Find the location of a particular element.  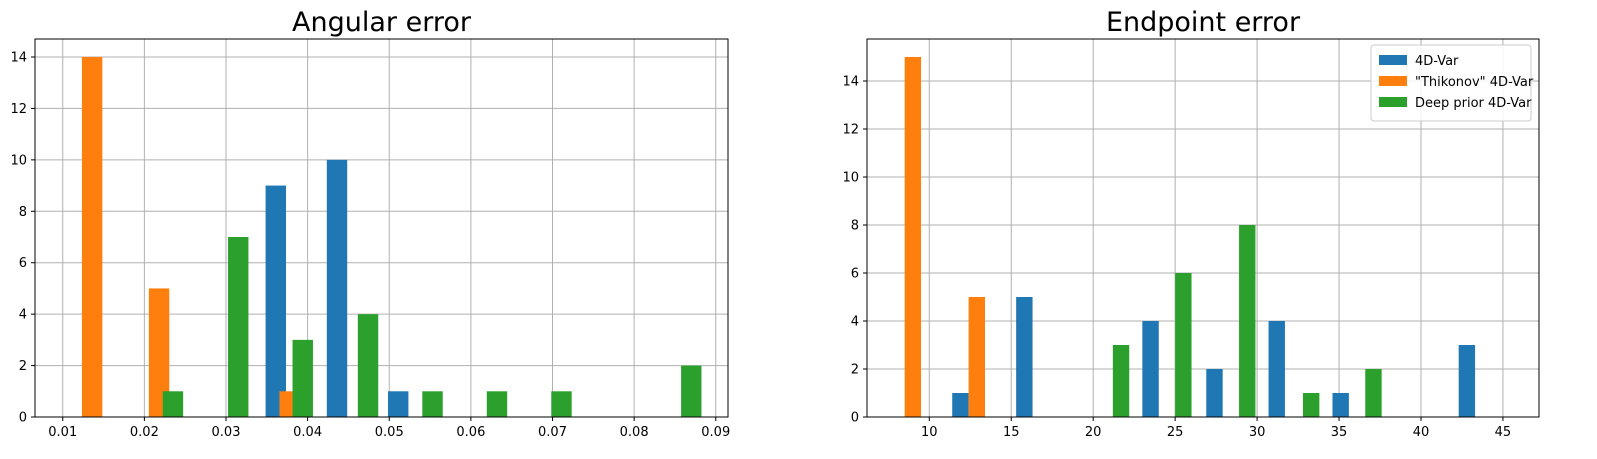

legend-label: 4D-Var is located at coordinates (1437, 61).